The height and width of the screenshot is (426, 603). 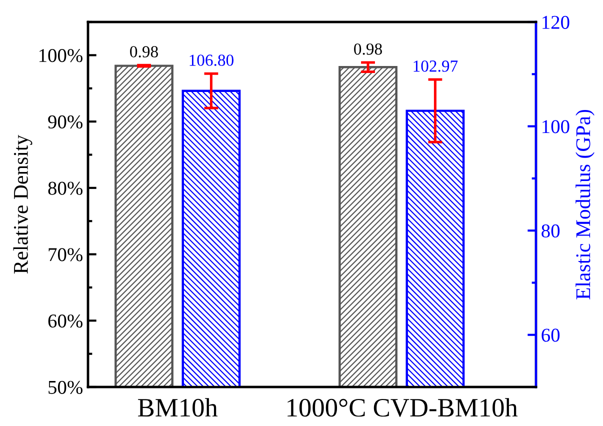 What do you see at coordinates (65, 387) in the screenshot?
I see `y-tick-label: 50%` at bounding box center [65, 387].